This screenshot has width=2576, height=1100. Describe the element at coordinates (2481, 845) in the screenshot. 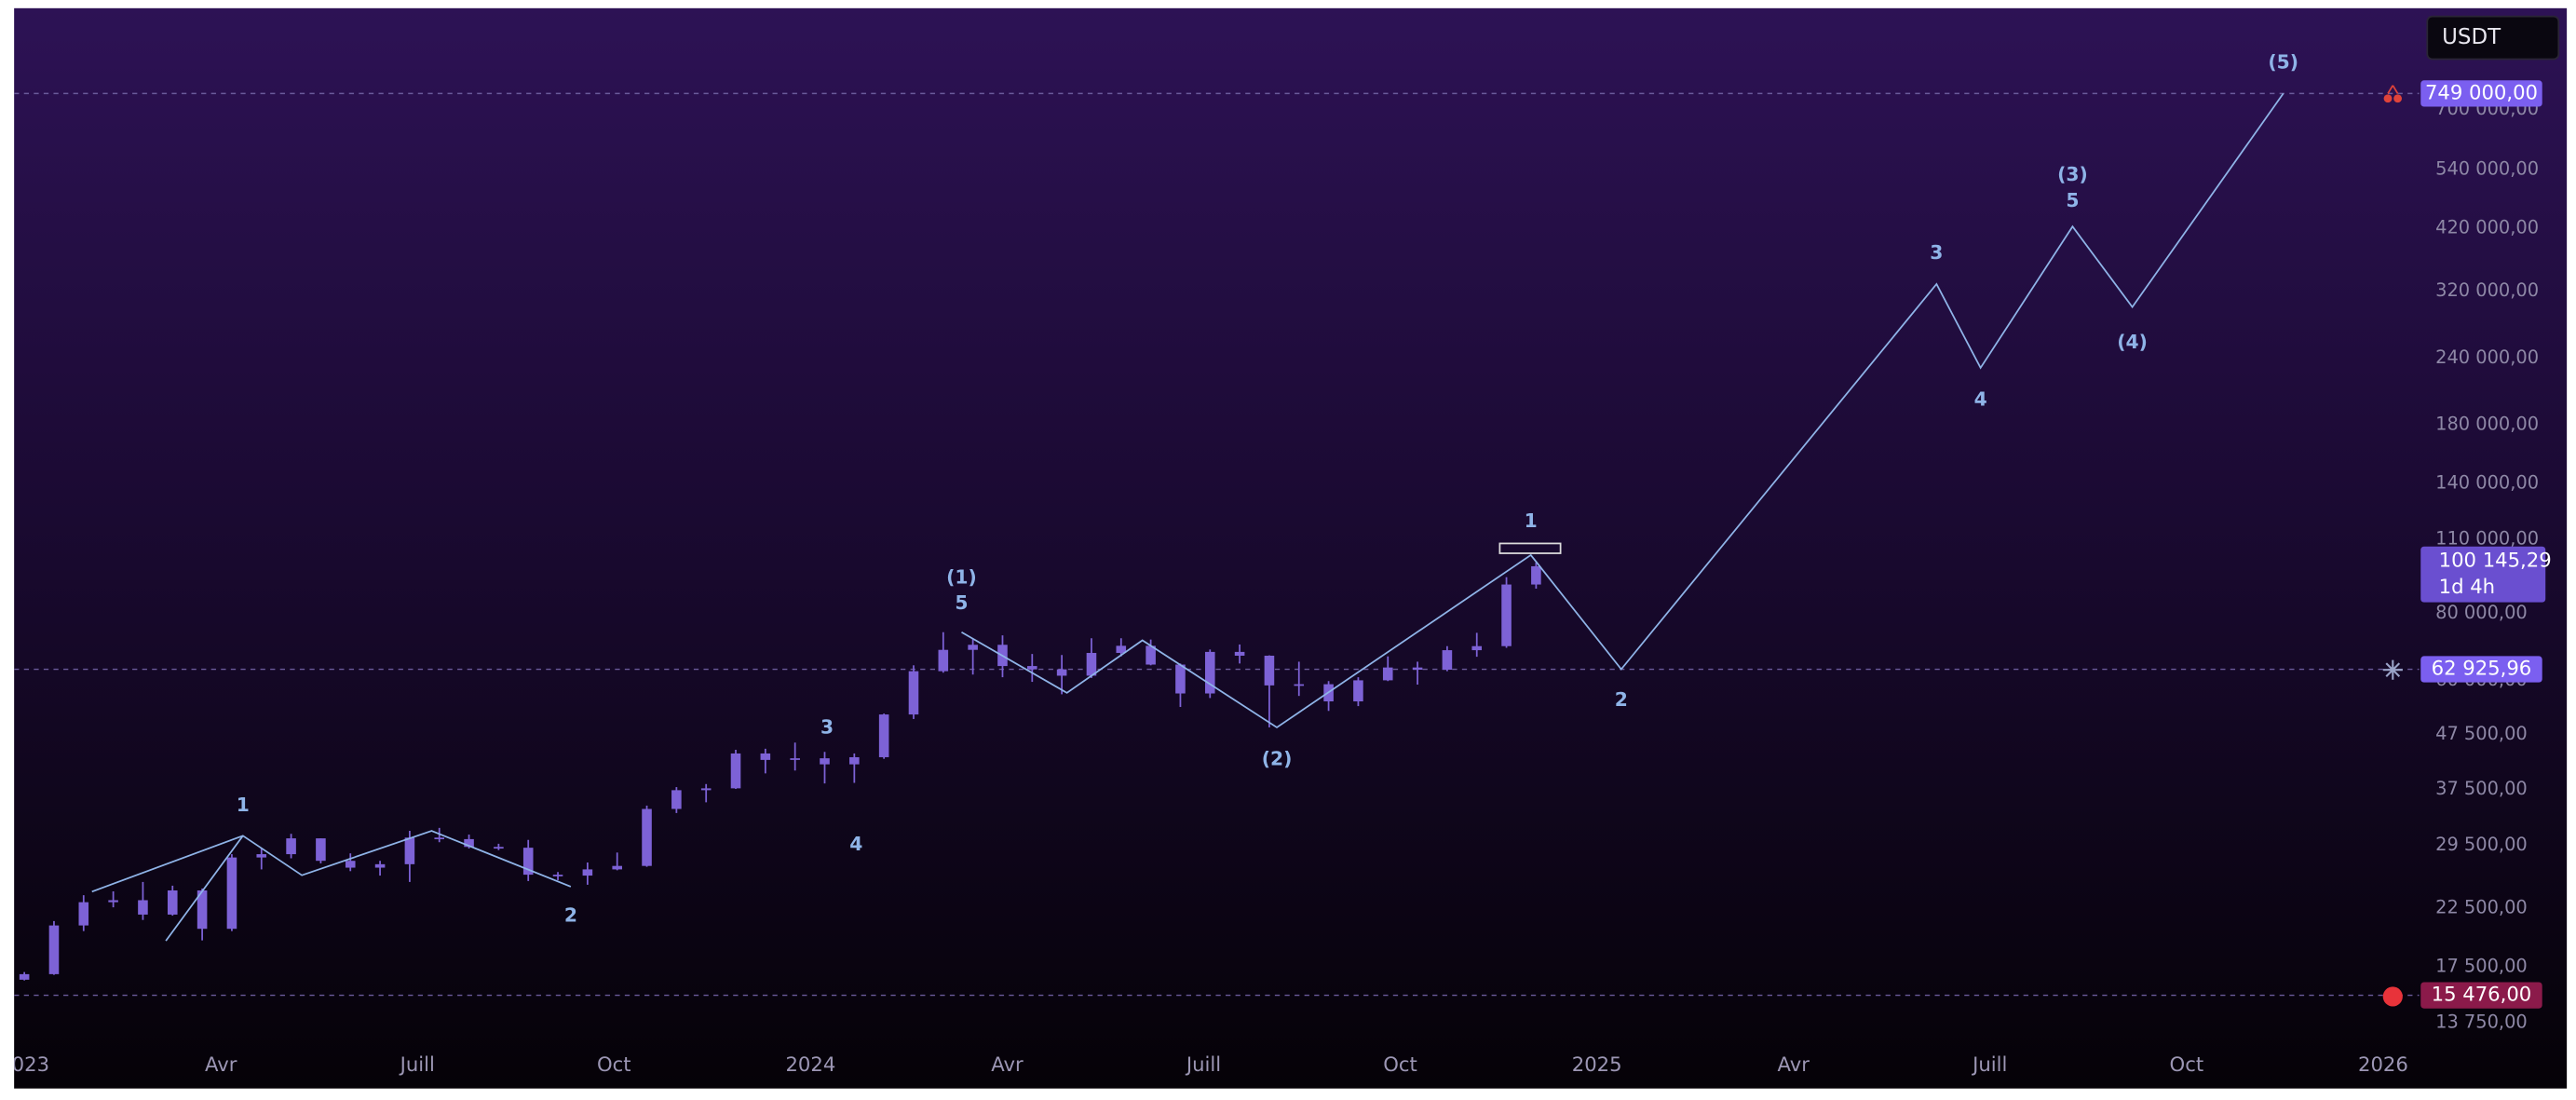

I see `y-tick-label: 29 500,00` at that location.